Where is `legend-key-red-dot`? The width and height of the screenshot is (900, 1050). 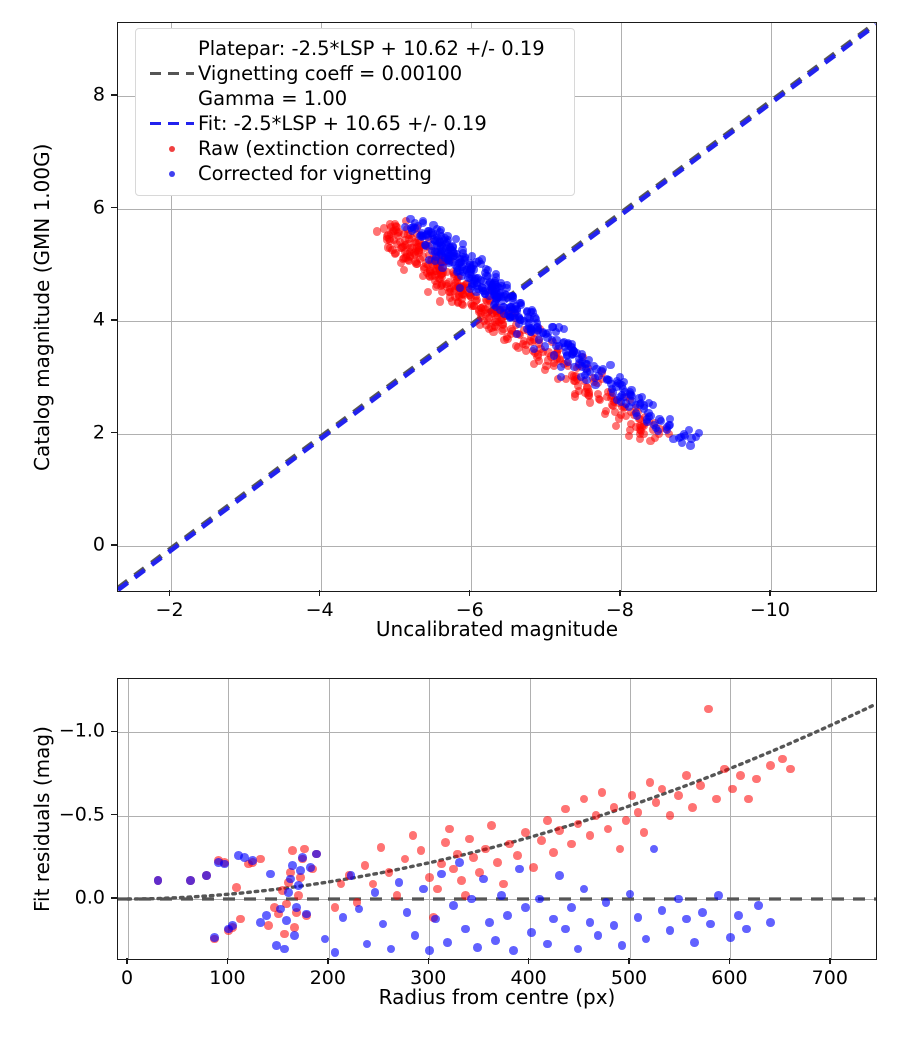 legend-key-red-dot is located at coordinates (172, 148).